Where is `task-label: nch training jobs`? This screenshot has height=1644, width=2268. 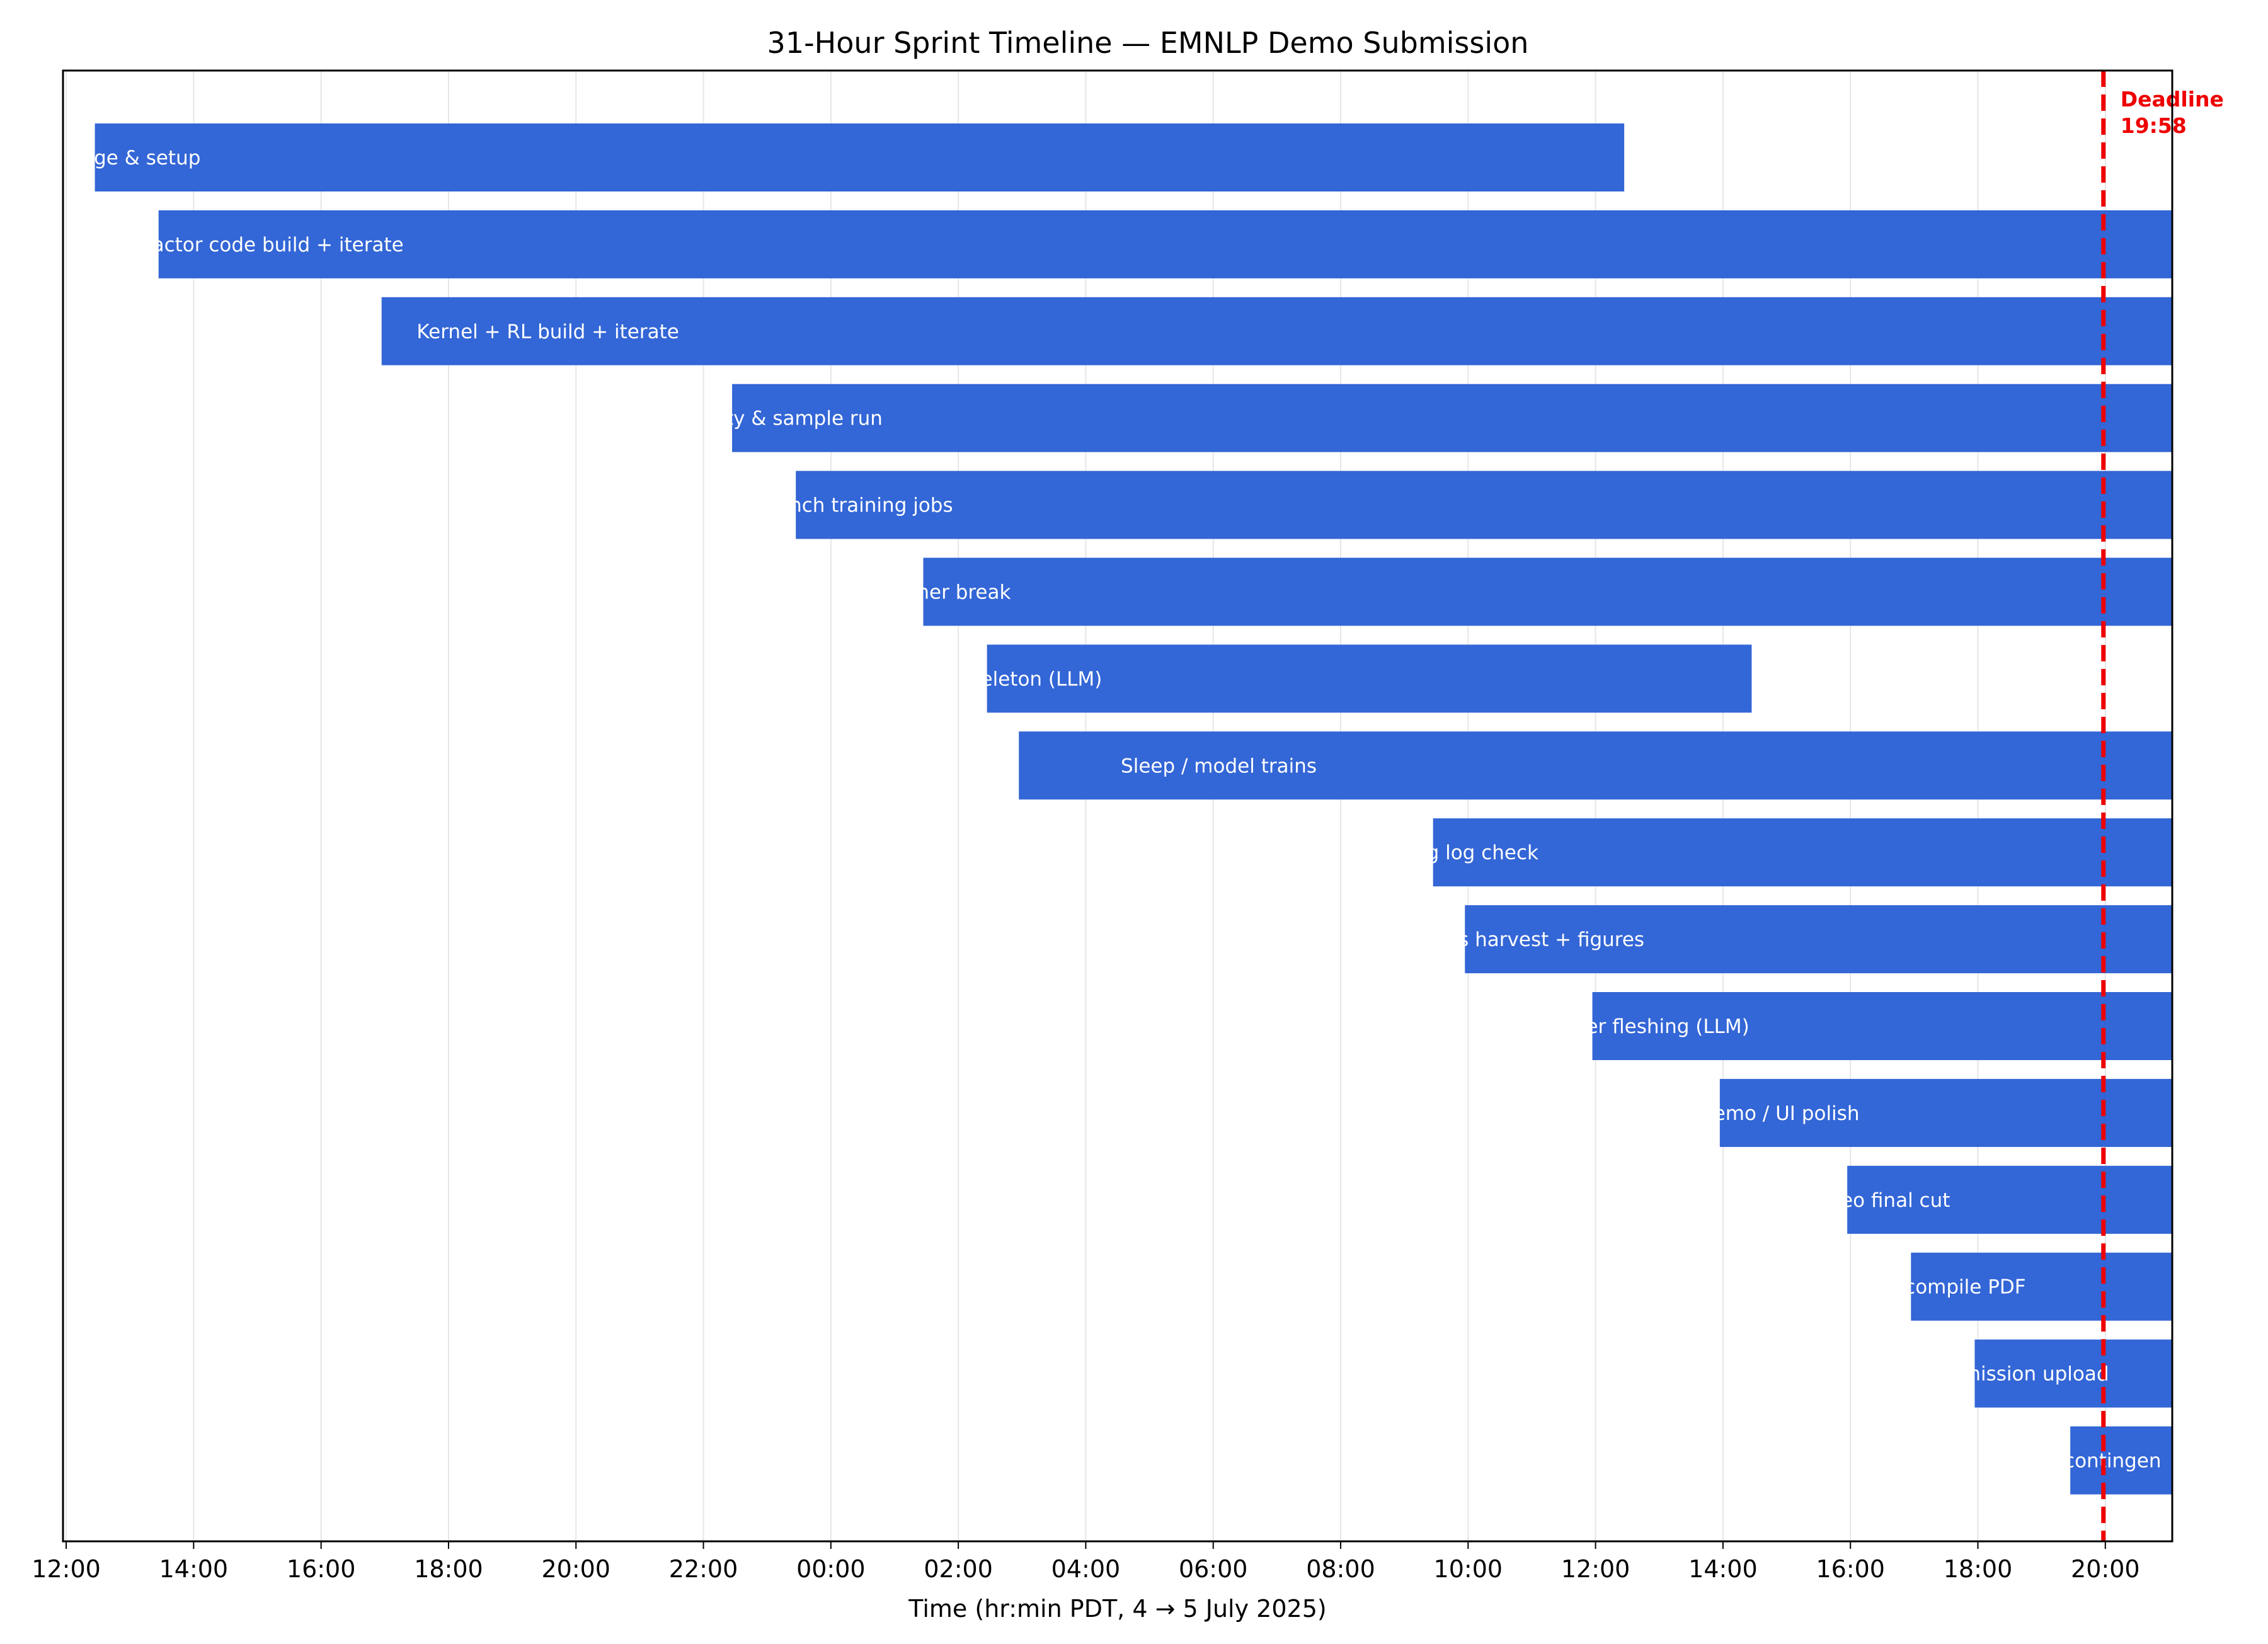 task-label: nch training jobs is located at coordinates (871, 505).